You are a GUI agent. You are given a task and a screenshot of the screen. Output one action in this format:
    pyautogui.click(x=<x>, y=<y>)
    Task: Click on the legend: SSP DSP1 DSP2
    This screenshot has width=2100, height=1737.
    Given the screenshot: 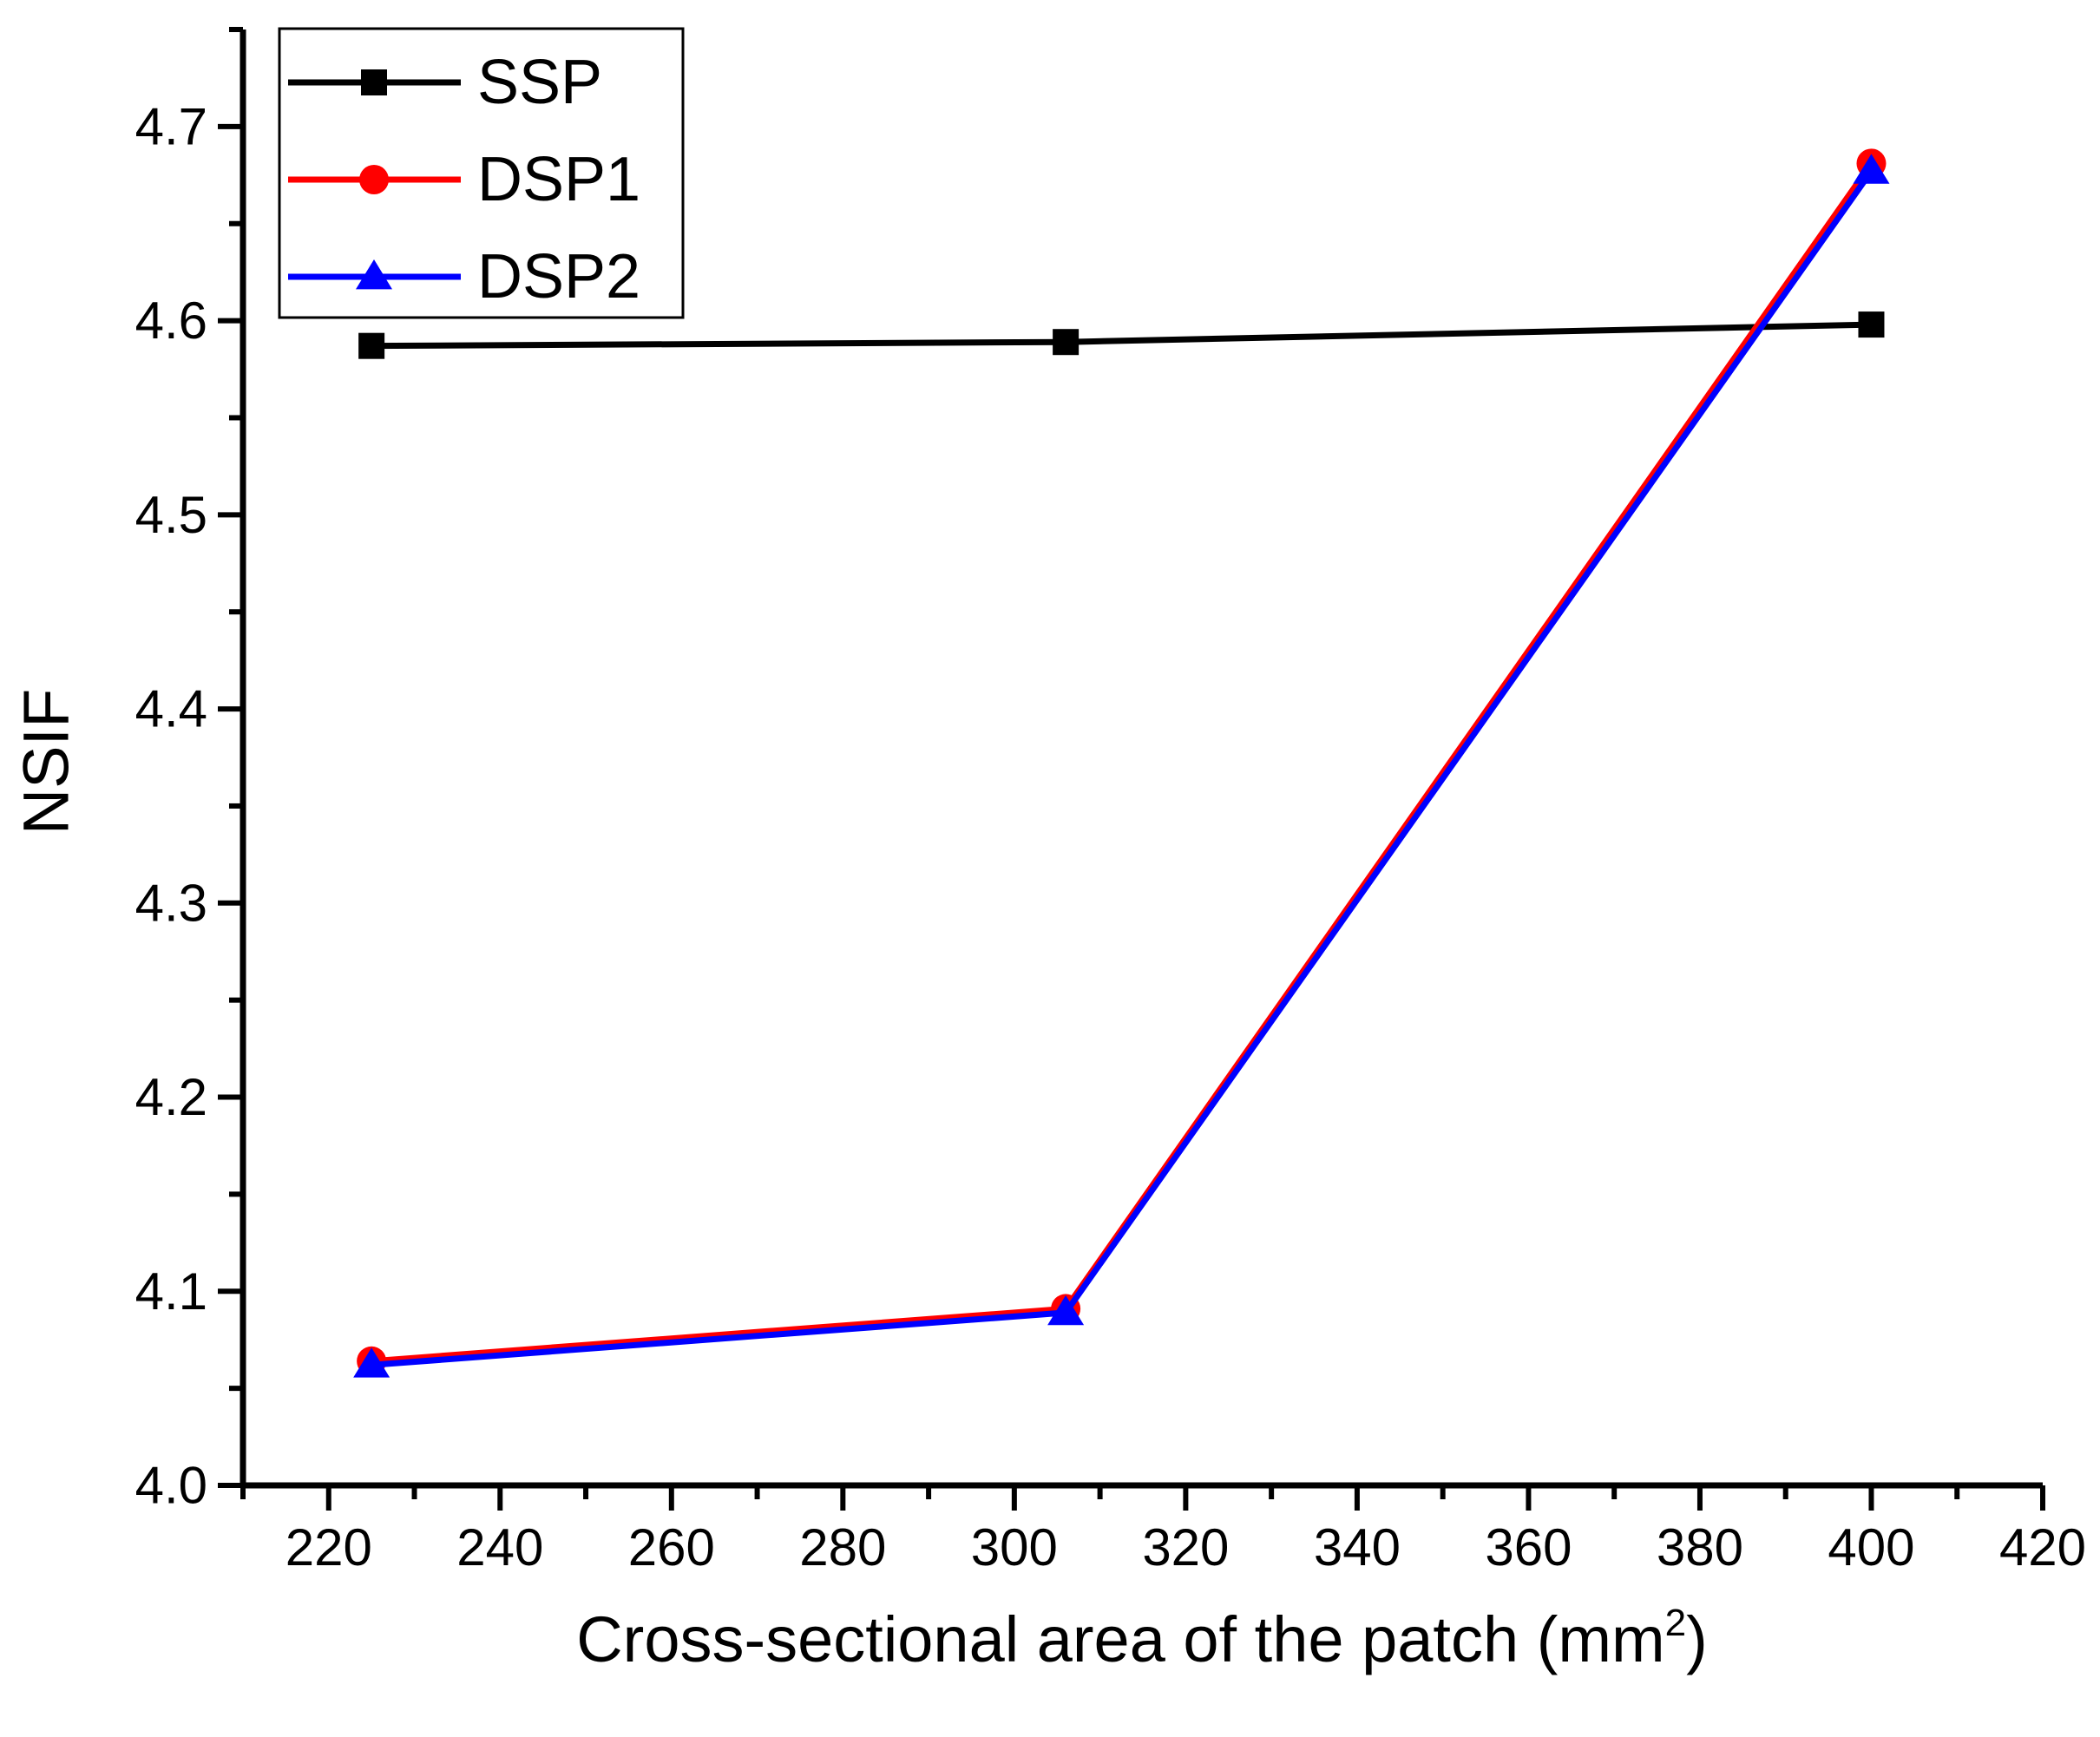 What is the action you would take?
    pyautogui.click(x=481, y=173)
    